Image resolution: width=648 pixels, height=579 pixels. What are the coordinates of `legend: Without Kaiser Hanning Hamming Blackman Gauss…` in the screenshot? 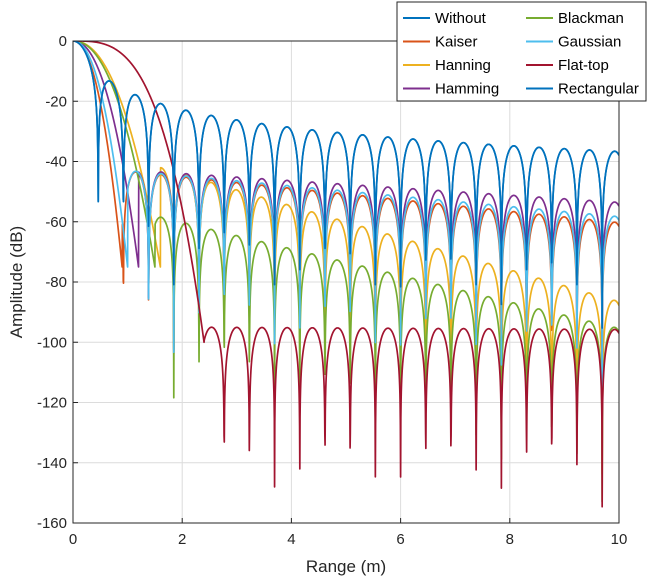 It's located at (521, 51).